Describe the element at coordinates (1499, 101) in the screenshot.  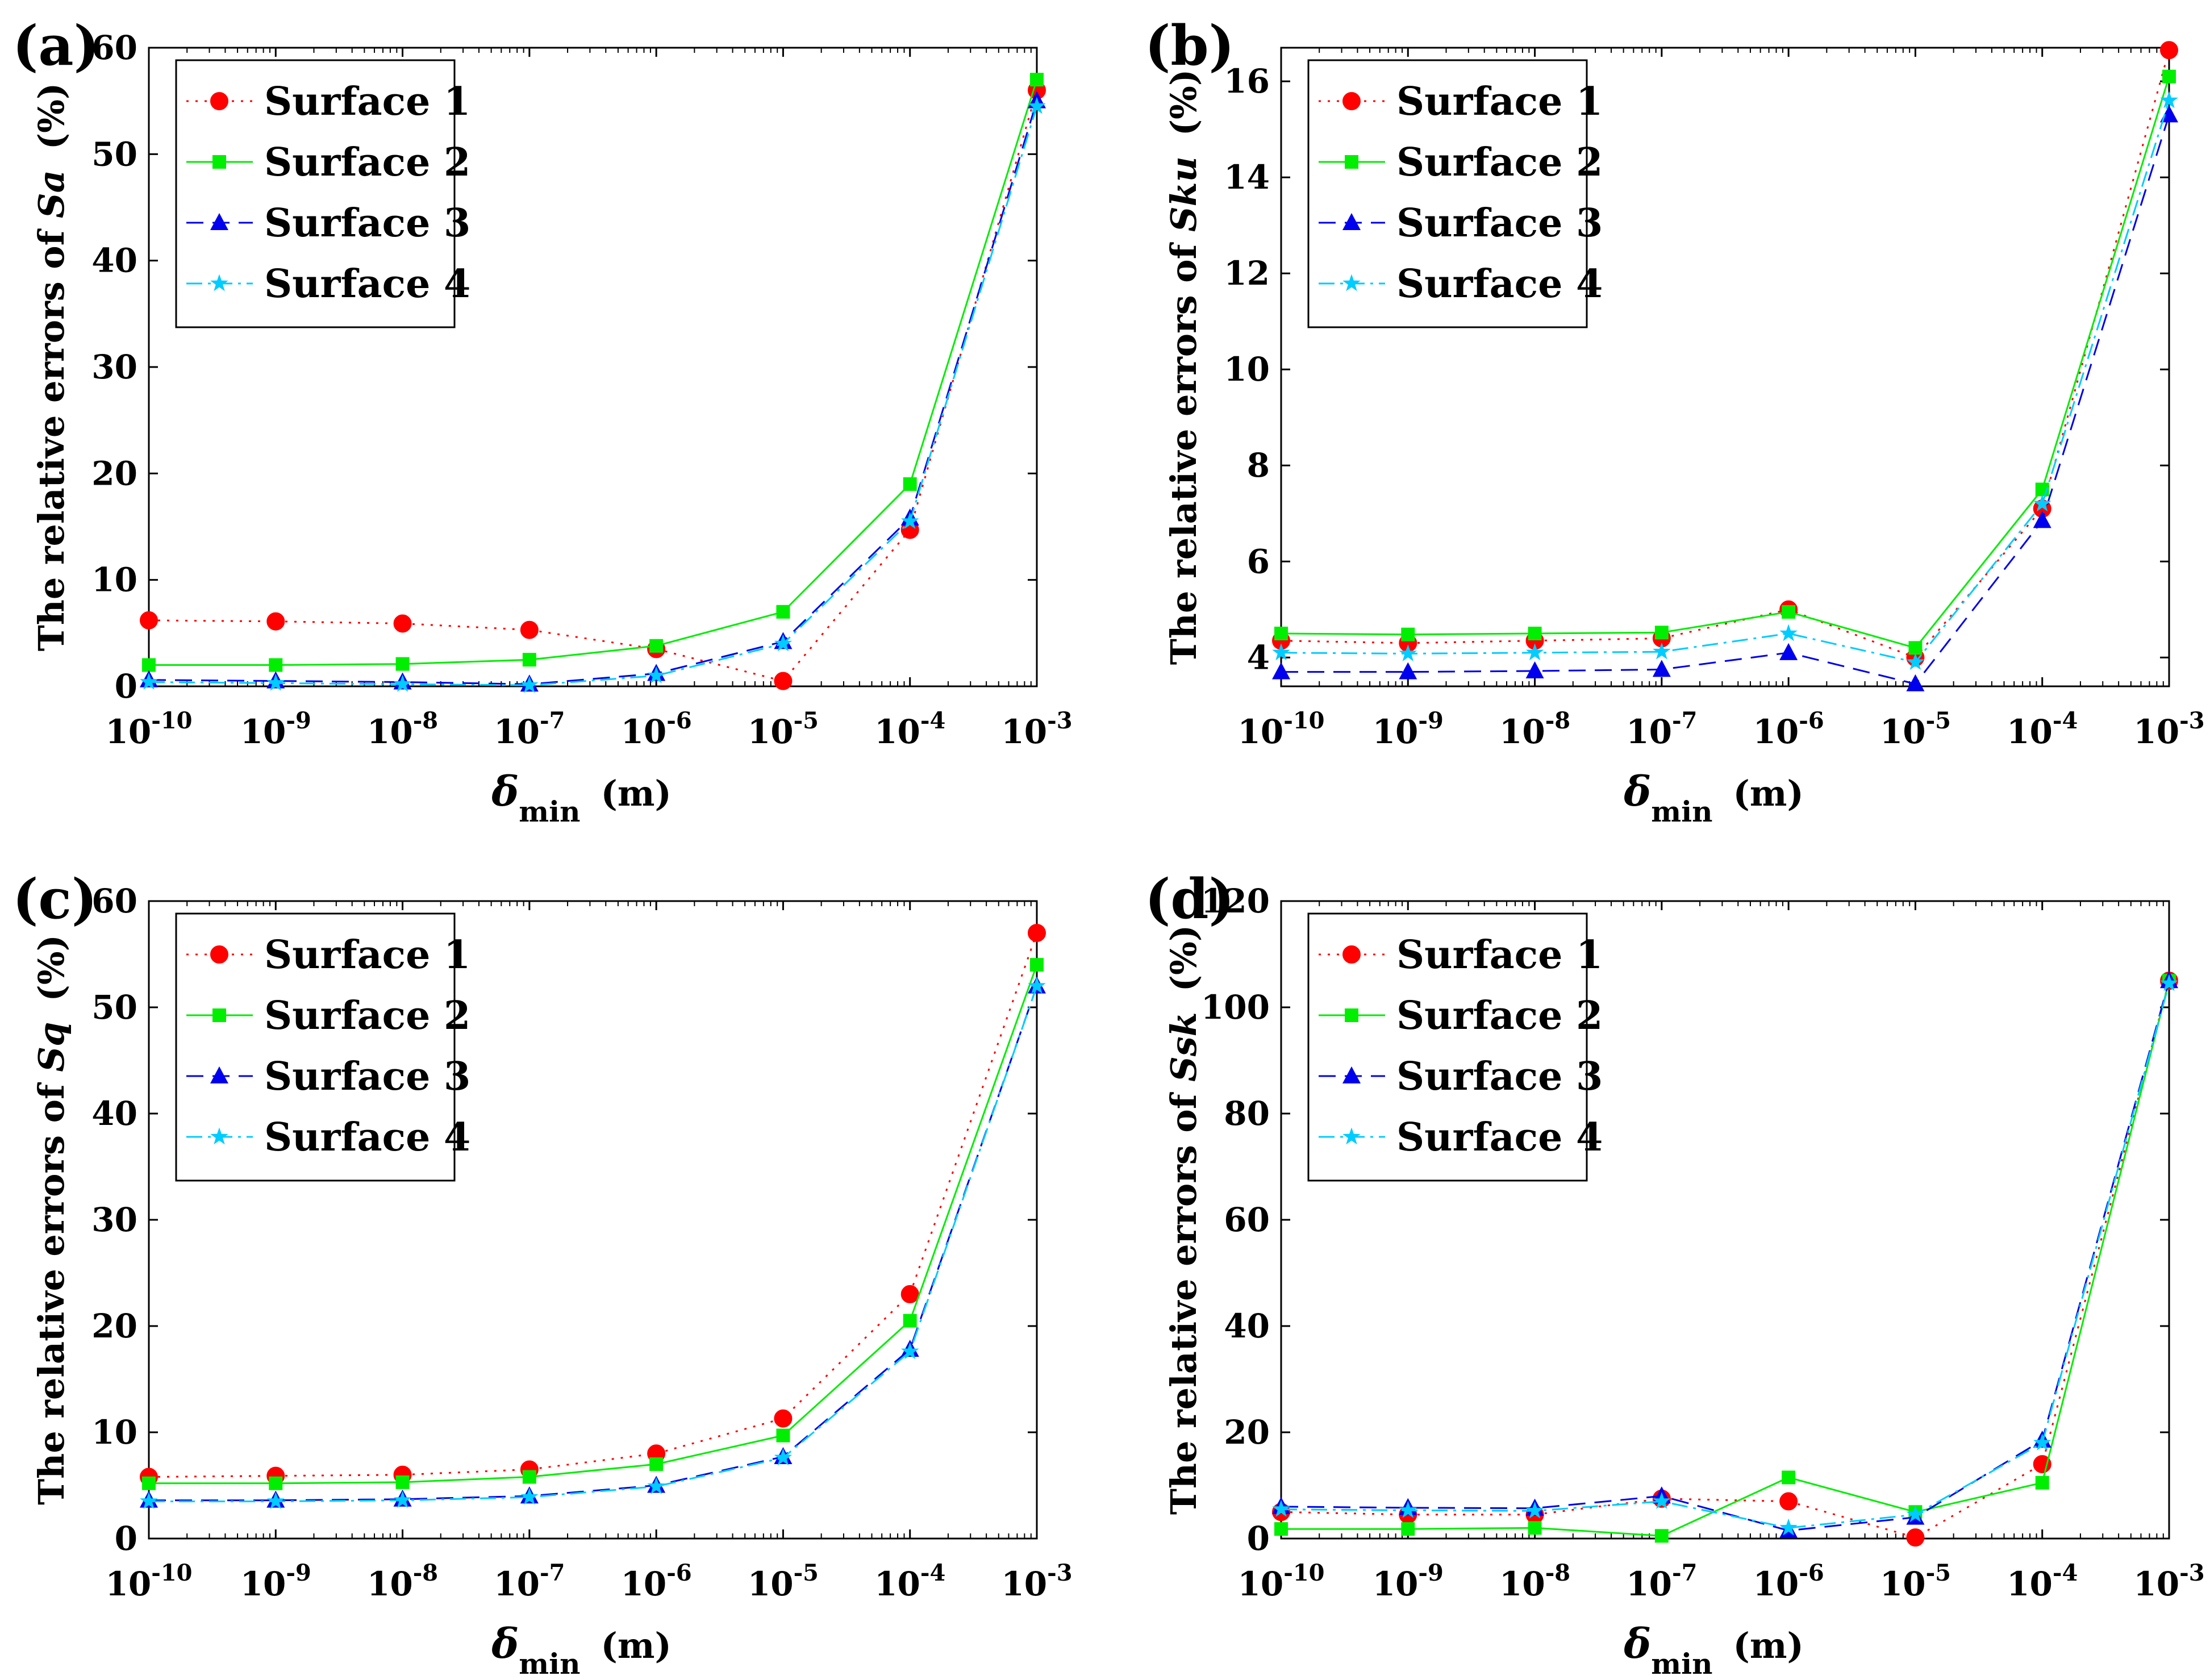
I see `legend-label: Surface 1` at that location.